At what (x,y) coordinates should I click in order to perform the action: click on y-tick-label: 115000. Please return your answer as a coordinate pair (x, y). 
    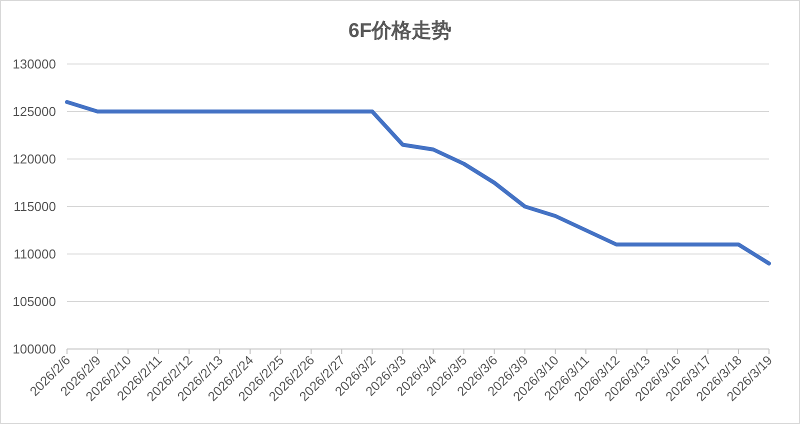
    Looking at the image, I should click on (35, 206).